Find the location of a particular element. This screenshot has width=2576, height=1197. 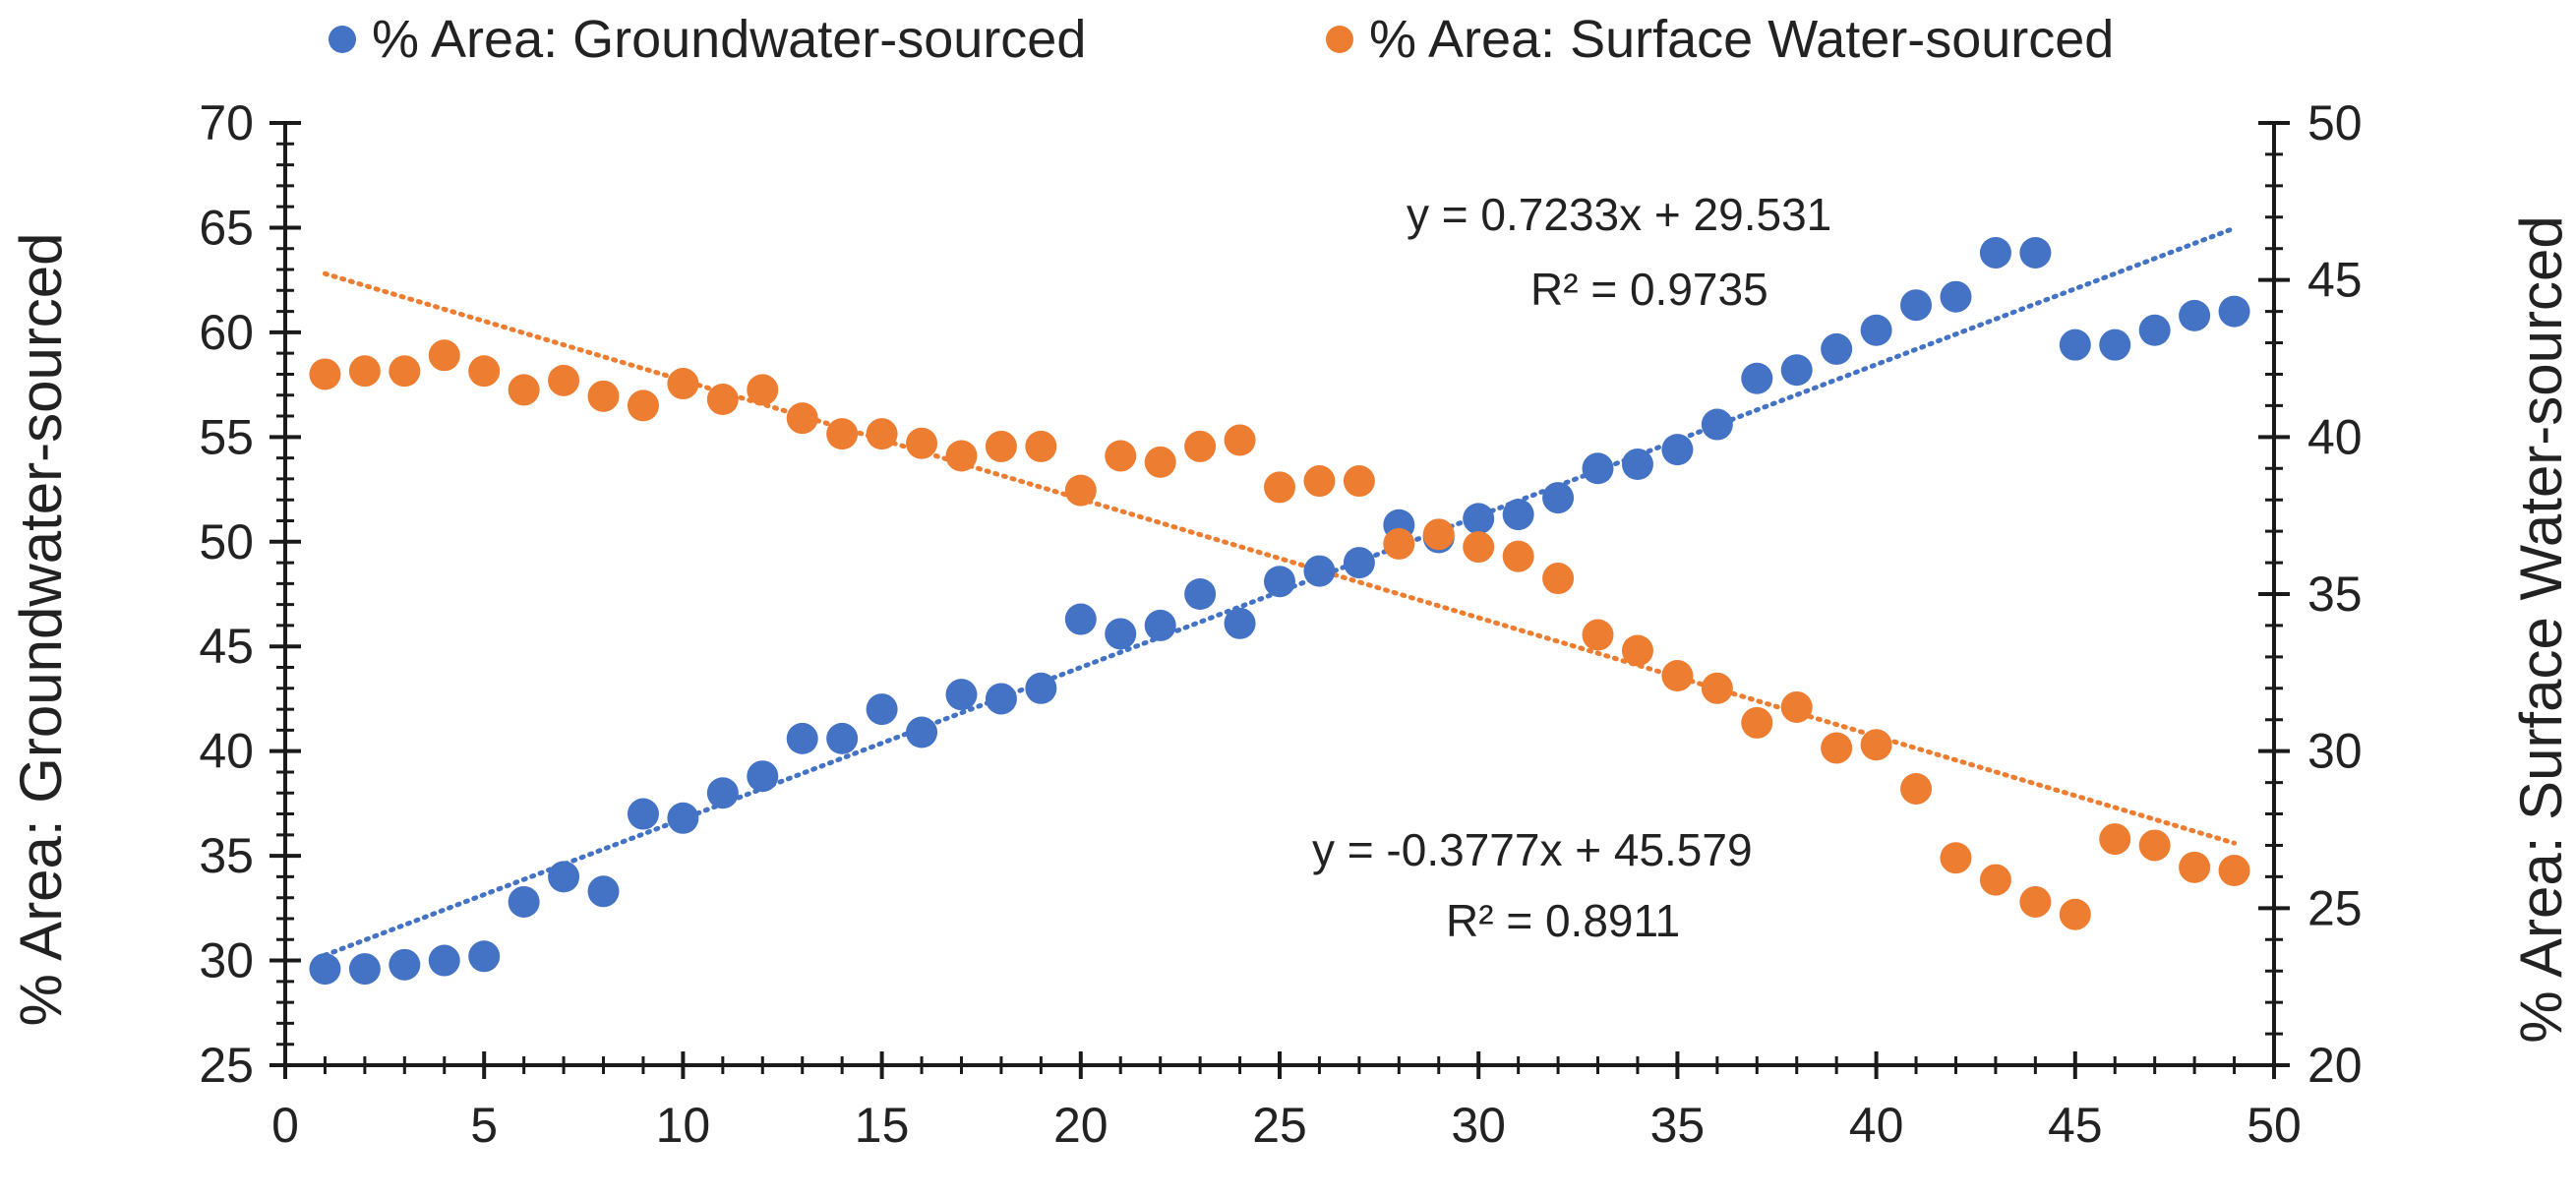

x-tick-label: 30 is located at coordinates (1479, 1125).